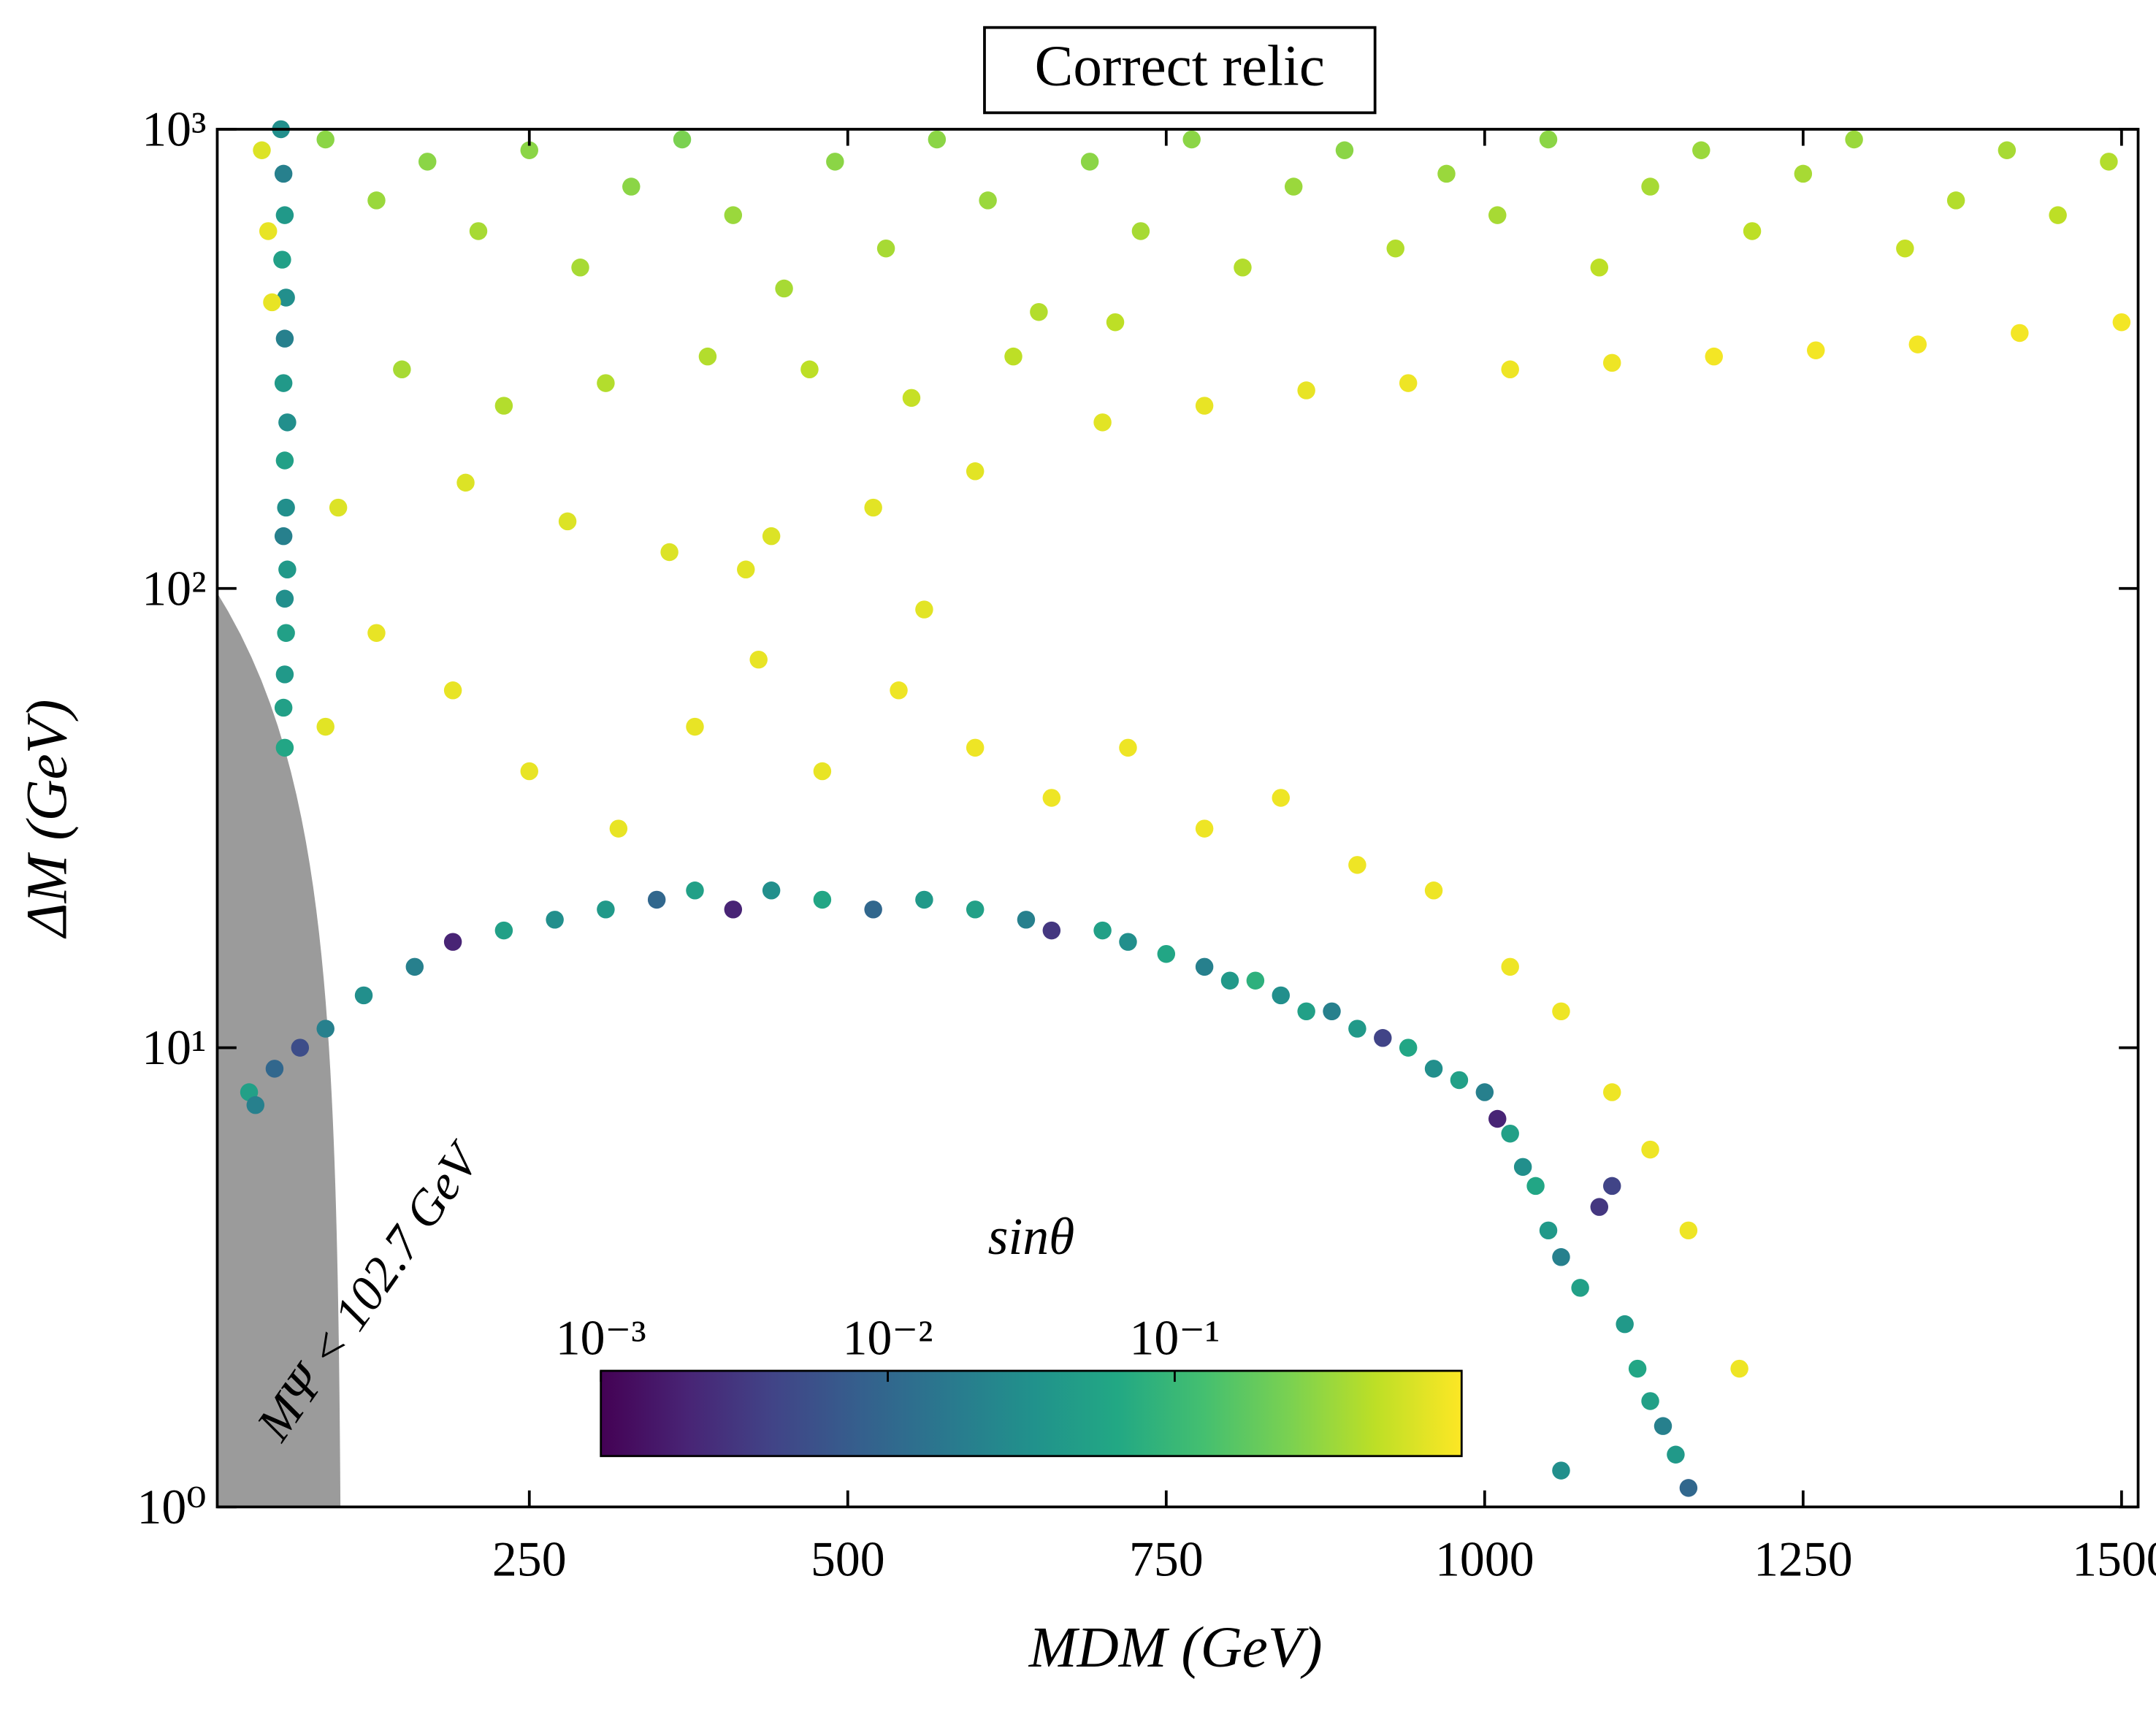 This screenshot has width=2156, height=1725. I want to click on excluded-region, so click(279, 1050).